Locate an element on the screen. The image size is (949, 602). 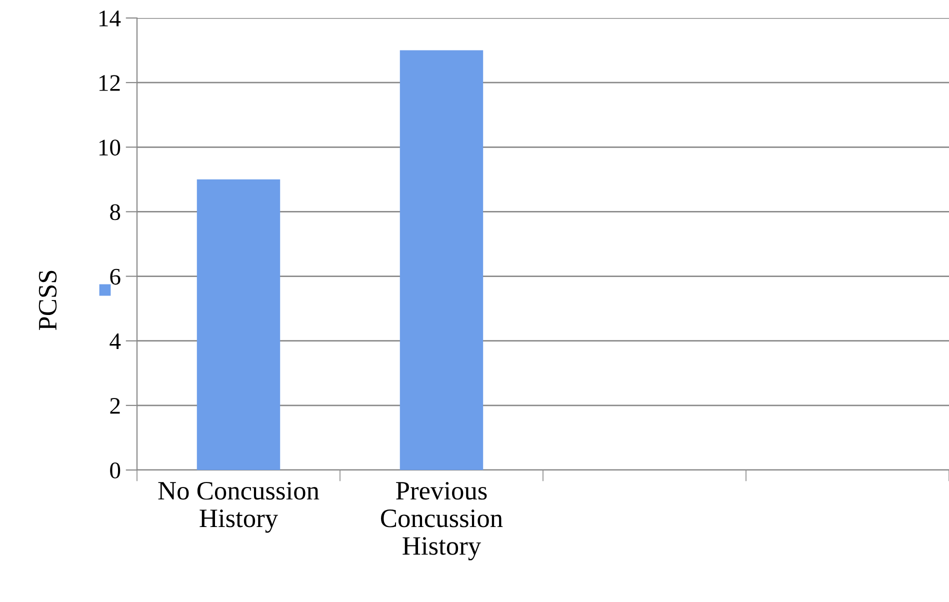
y-tick-label: 10 is located at coordinates (109, 148).